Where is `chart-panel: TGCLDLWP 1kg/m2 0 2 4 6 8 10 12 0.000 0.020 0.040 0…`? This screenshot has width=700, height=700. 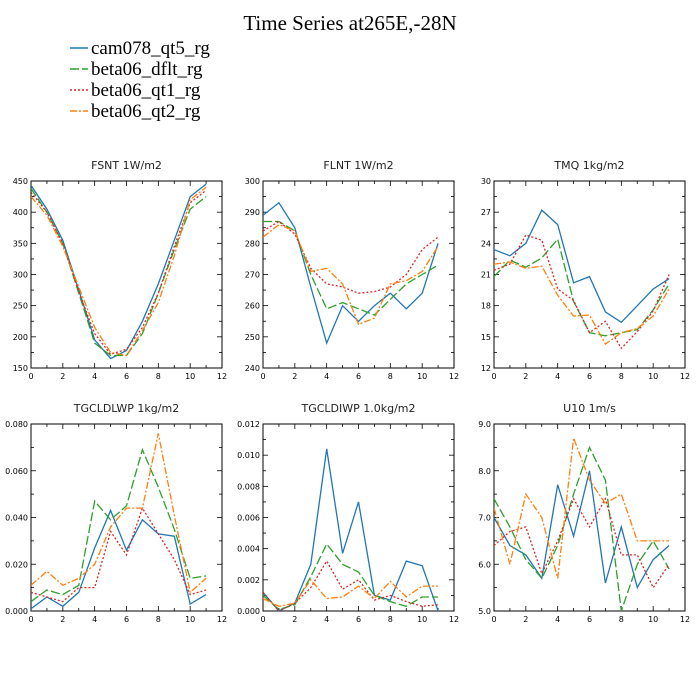
chart-panel: TGCLDLWP 1kg/m2 0 2 4 6 8 10 12 0.000 0.020 0.040 0… is located at coordinates (116, 513).